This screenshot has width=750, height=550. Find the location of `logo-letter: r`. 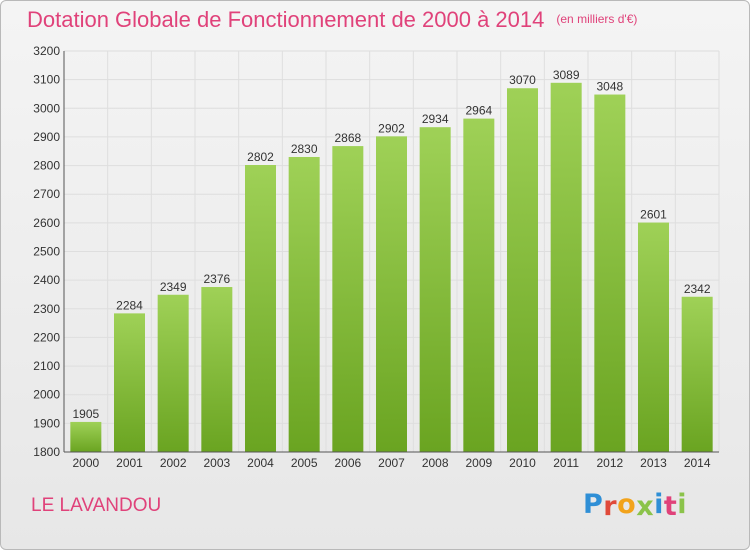

logo-letter: r is located at coordinates (610, 506).